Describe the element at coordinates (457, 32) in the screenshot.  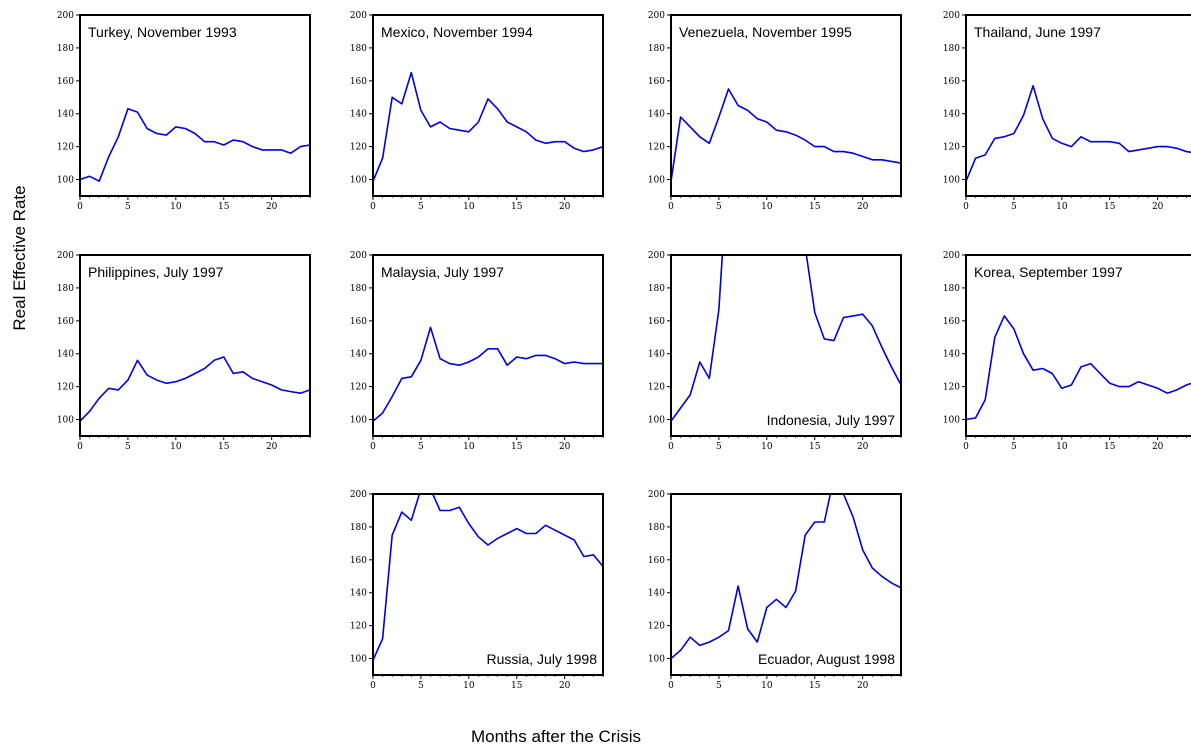
I see `panel-title: Mexico, November 1994` at that location.